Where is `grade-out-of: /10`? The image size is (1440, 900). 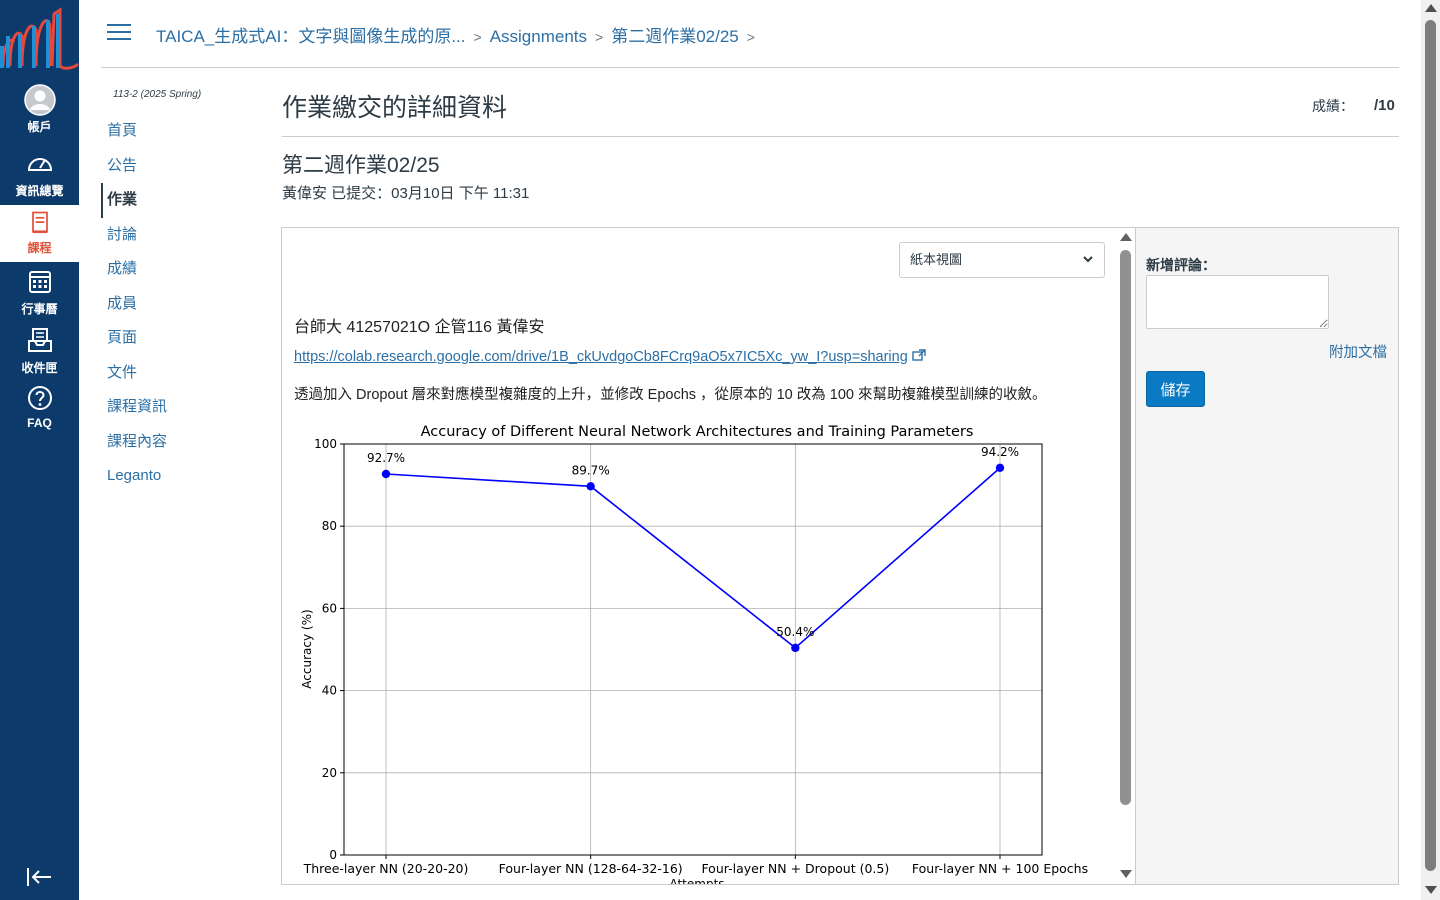 grade-out-of: /10 is located at coordinates (1384, 105).